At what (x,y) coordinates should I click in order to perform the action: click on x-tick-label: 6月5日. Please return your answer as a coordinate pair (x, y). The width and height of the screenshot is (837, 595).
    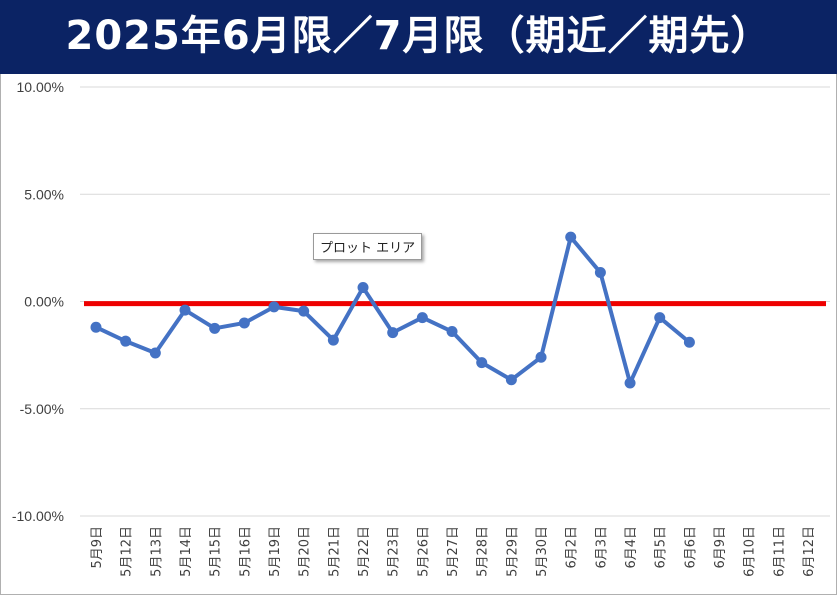
    Looking at the image, I should click on (661, 547).